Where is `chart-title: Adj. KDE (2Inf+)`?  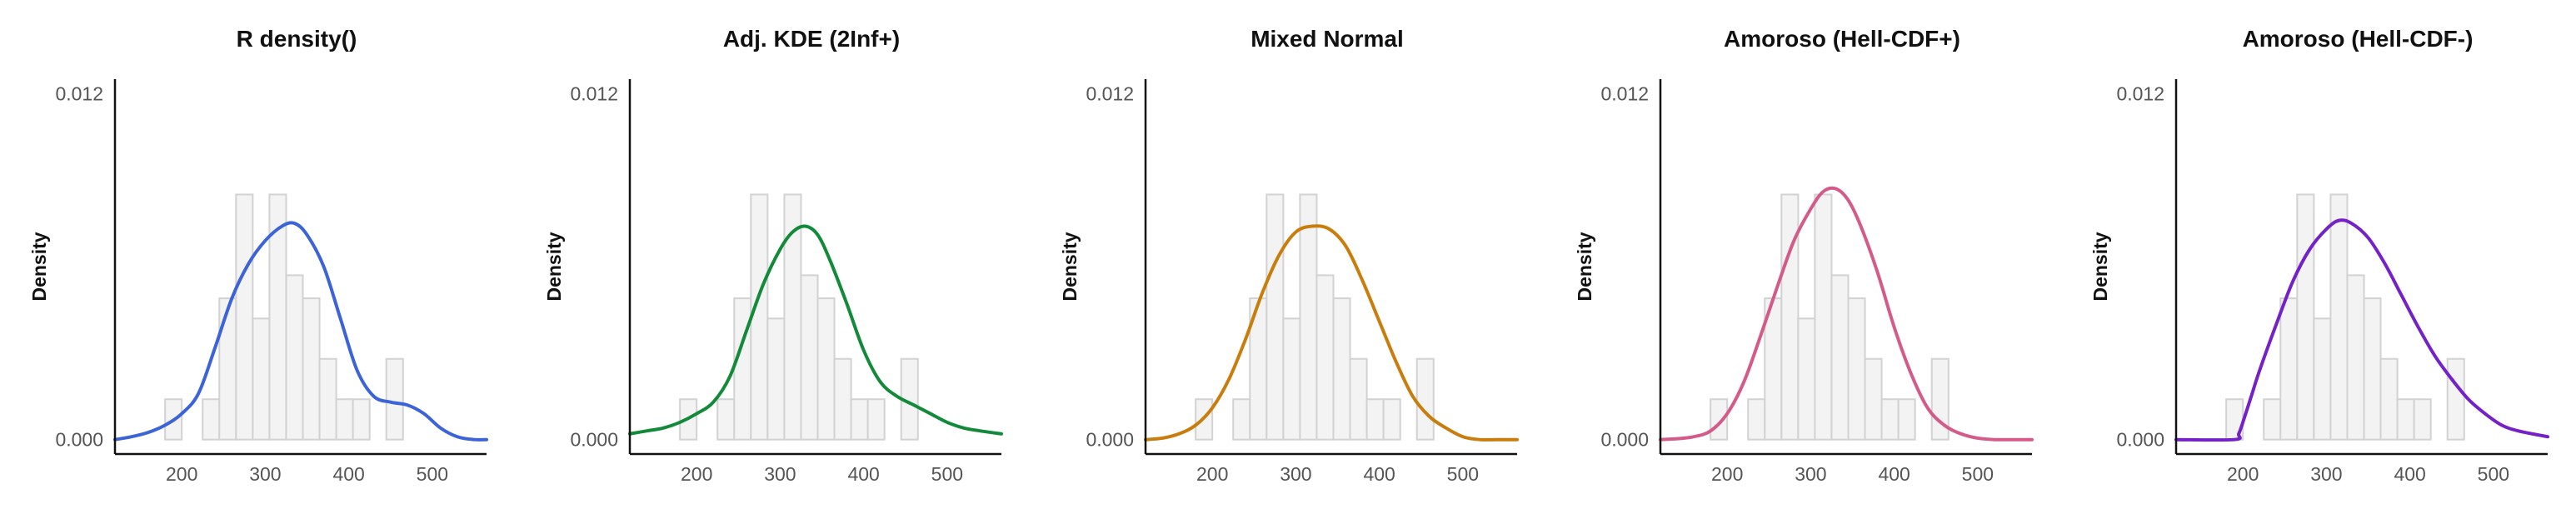 chart-title: Adj. KDE (2Inf+) is located at coordinates (811, 39).